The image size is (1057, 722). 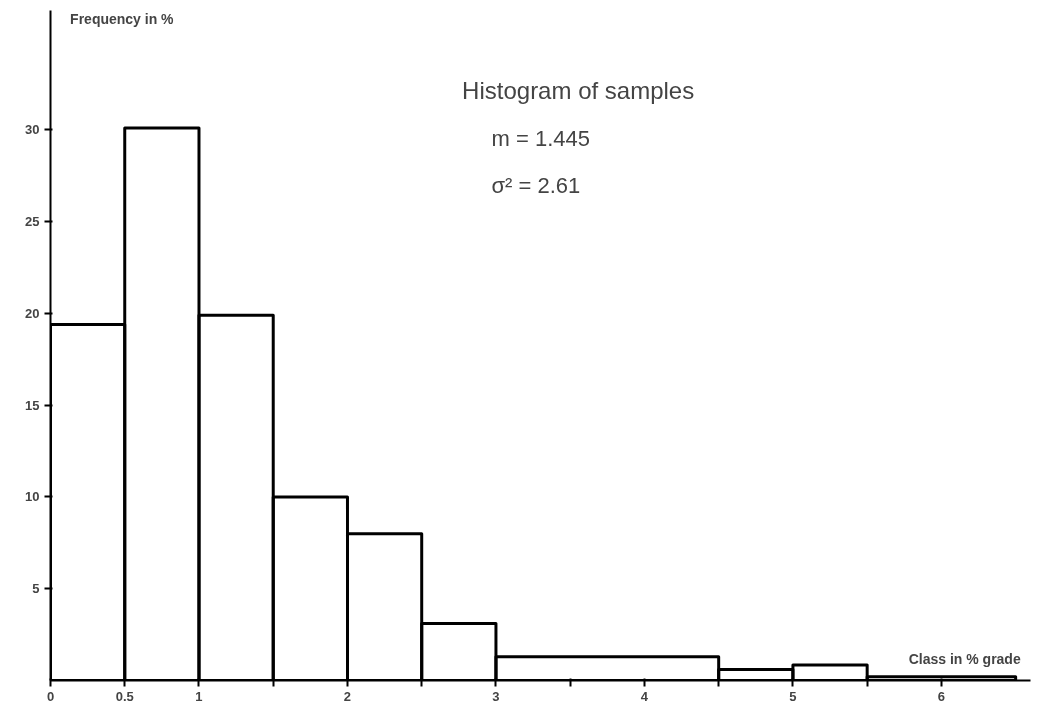 What do you see at coordinates (32, 130) in the screenshot?
I see `y-tick-label: 30` at bounding box center [32, 130].